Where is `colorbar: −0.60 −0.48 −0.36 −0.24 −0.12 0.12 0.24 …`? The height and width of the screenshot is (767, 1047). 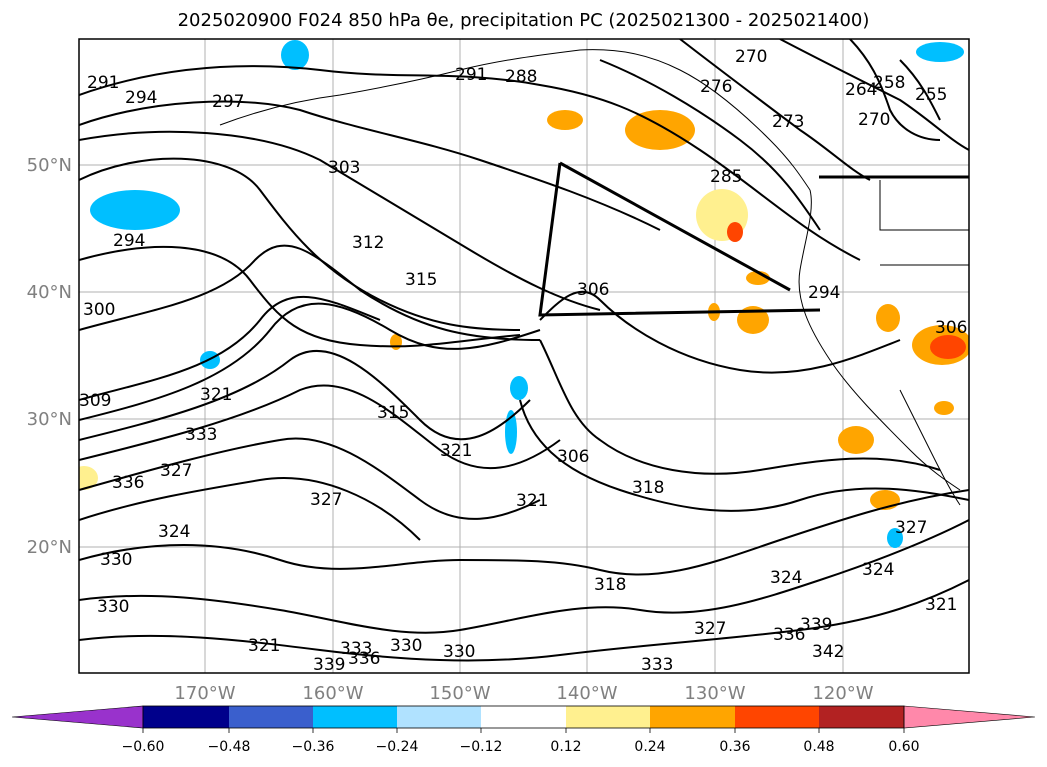 colorbar: −0.60 −0.48 −0.36 −0.24 −0.12 0.12 0.24 … is located at coordinates (523, 730).